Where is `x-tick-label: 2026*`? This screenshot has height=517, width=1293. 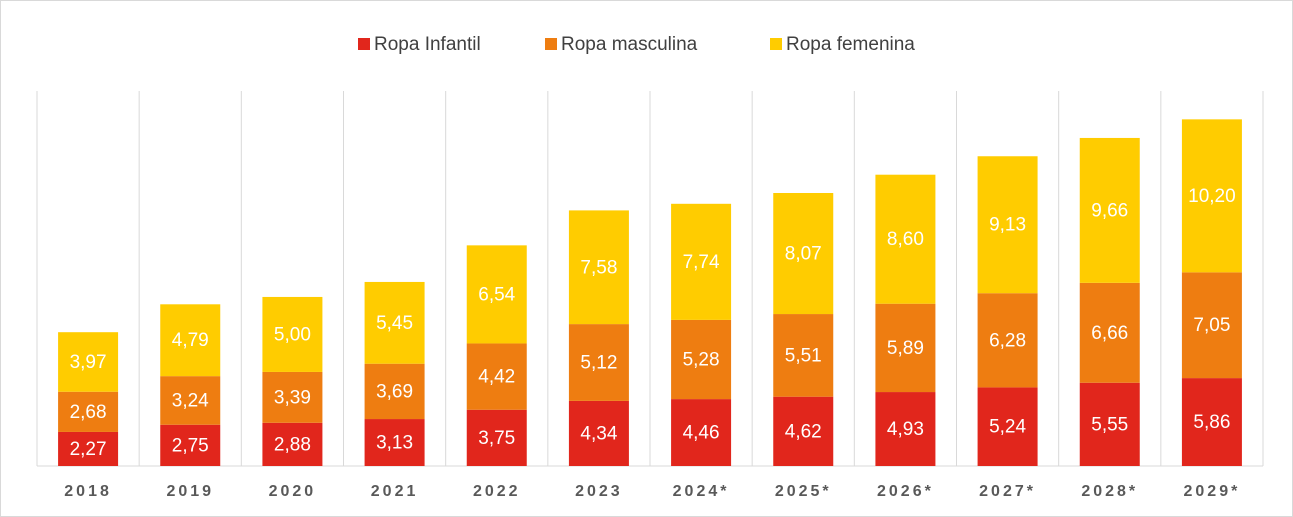 x-tick-label: 2026* is located at coordinates (905, 491).